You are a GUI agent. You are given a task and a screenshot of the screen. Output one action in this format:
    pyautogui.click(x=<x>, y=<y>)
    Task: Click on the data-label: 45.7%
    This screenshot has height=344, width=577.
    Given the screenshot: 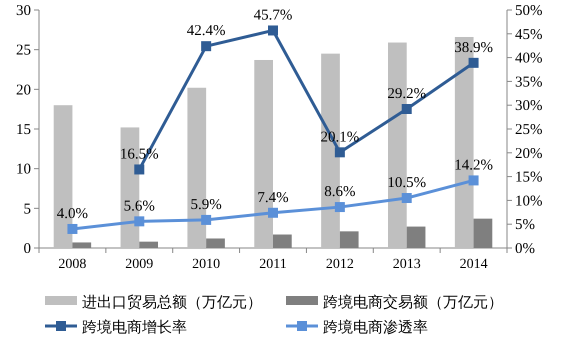 What is the action you would take?
    pyautogui.click(x=273, y=15)
    